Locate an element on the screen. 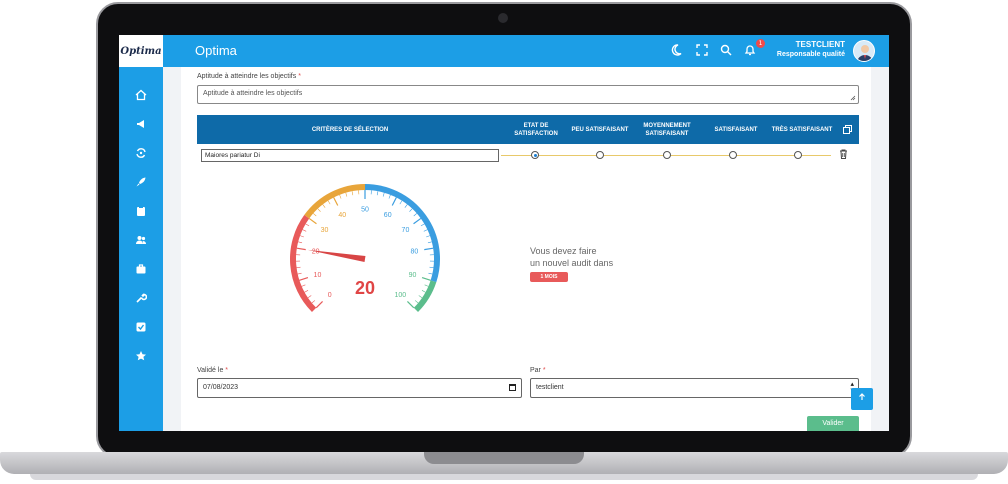  sidebar is located at coordinates (141, 249).